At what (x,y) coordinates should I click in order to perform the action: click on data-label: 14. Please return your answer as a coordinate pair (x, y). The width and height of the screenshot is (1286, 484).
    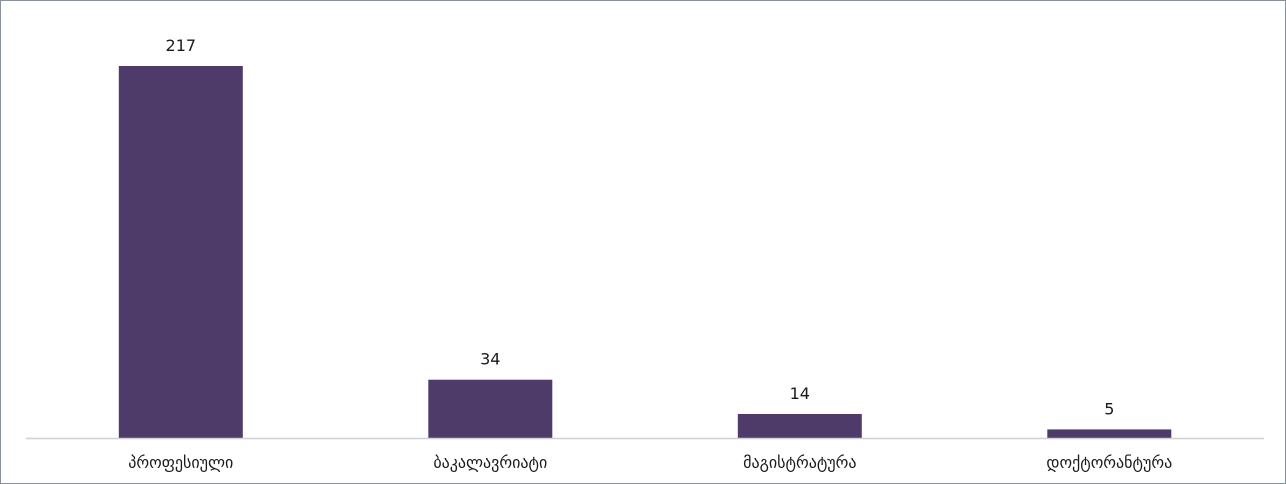
    Looking at the image, I should click on (800, 393).